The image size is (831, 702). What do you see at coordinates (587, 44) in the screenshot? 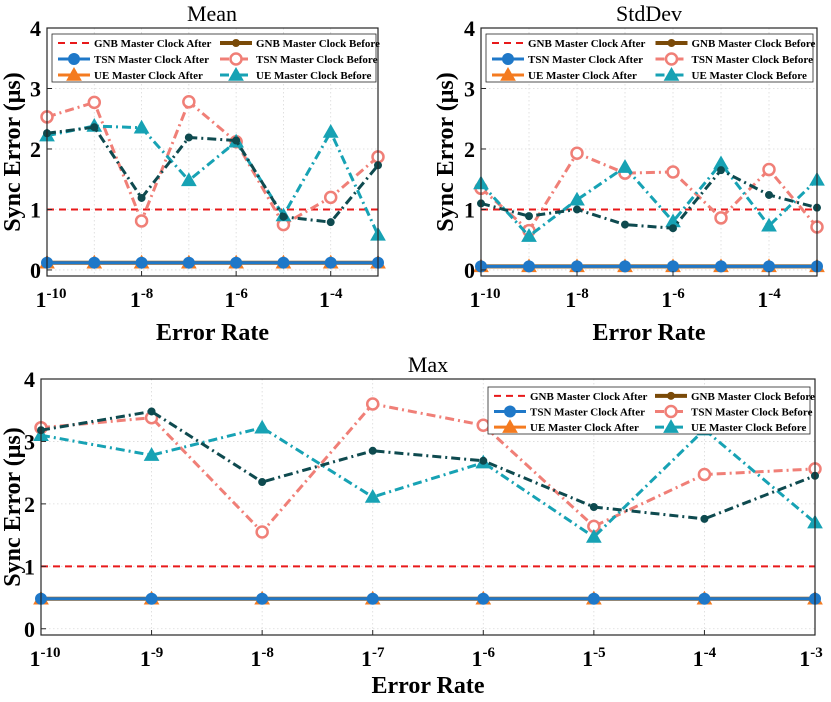
I see `legend-label: GNB Master Clock After` at bounding box center [587, 44].